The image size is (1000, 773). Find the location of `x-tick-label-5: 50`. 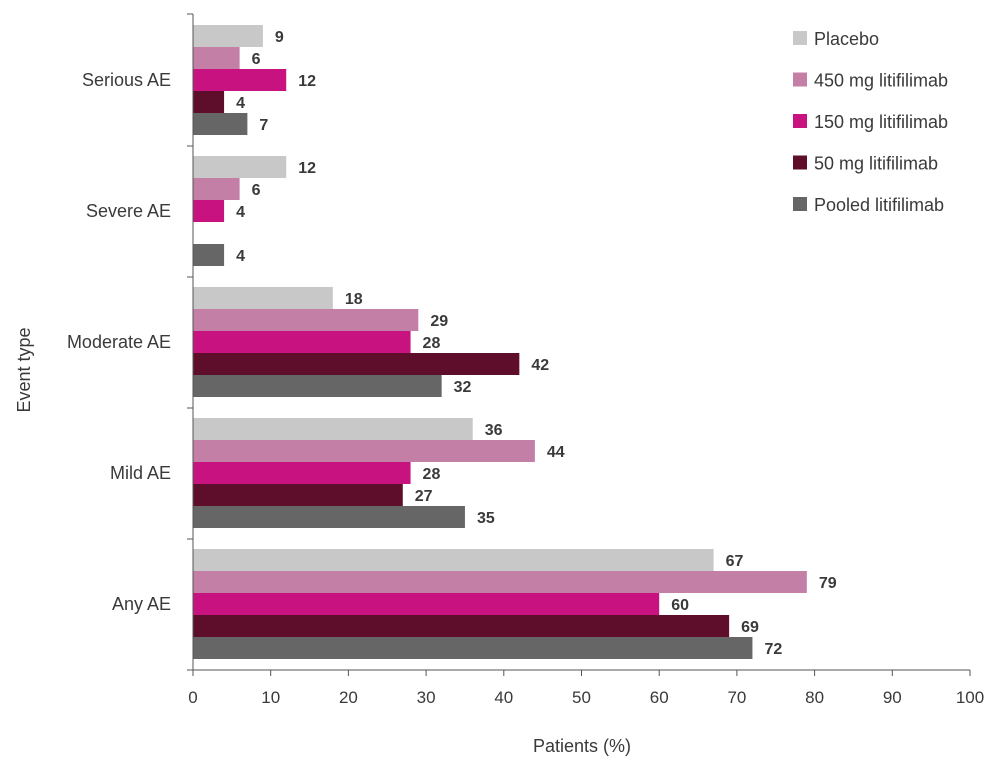

x-tick-label-5: 50 is located at coordinates (581, 697).